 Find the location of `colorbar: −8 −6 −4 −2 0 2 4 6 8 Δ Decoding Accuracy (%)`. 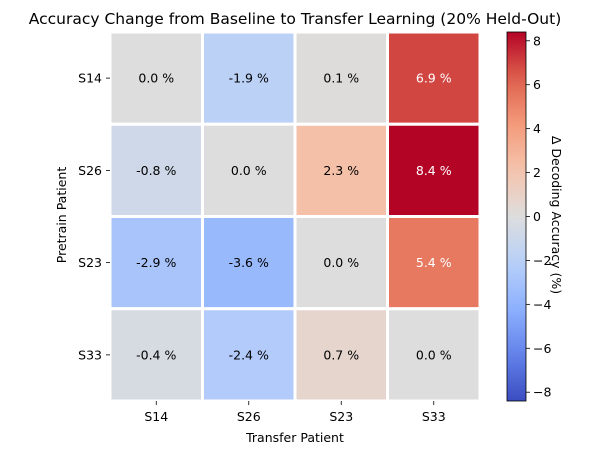

colorbar: −8 −6 −4 −2 0 2 4 6 8 Δ Decoding Accuracy (%) is located at coordinates (535, 216).